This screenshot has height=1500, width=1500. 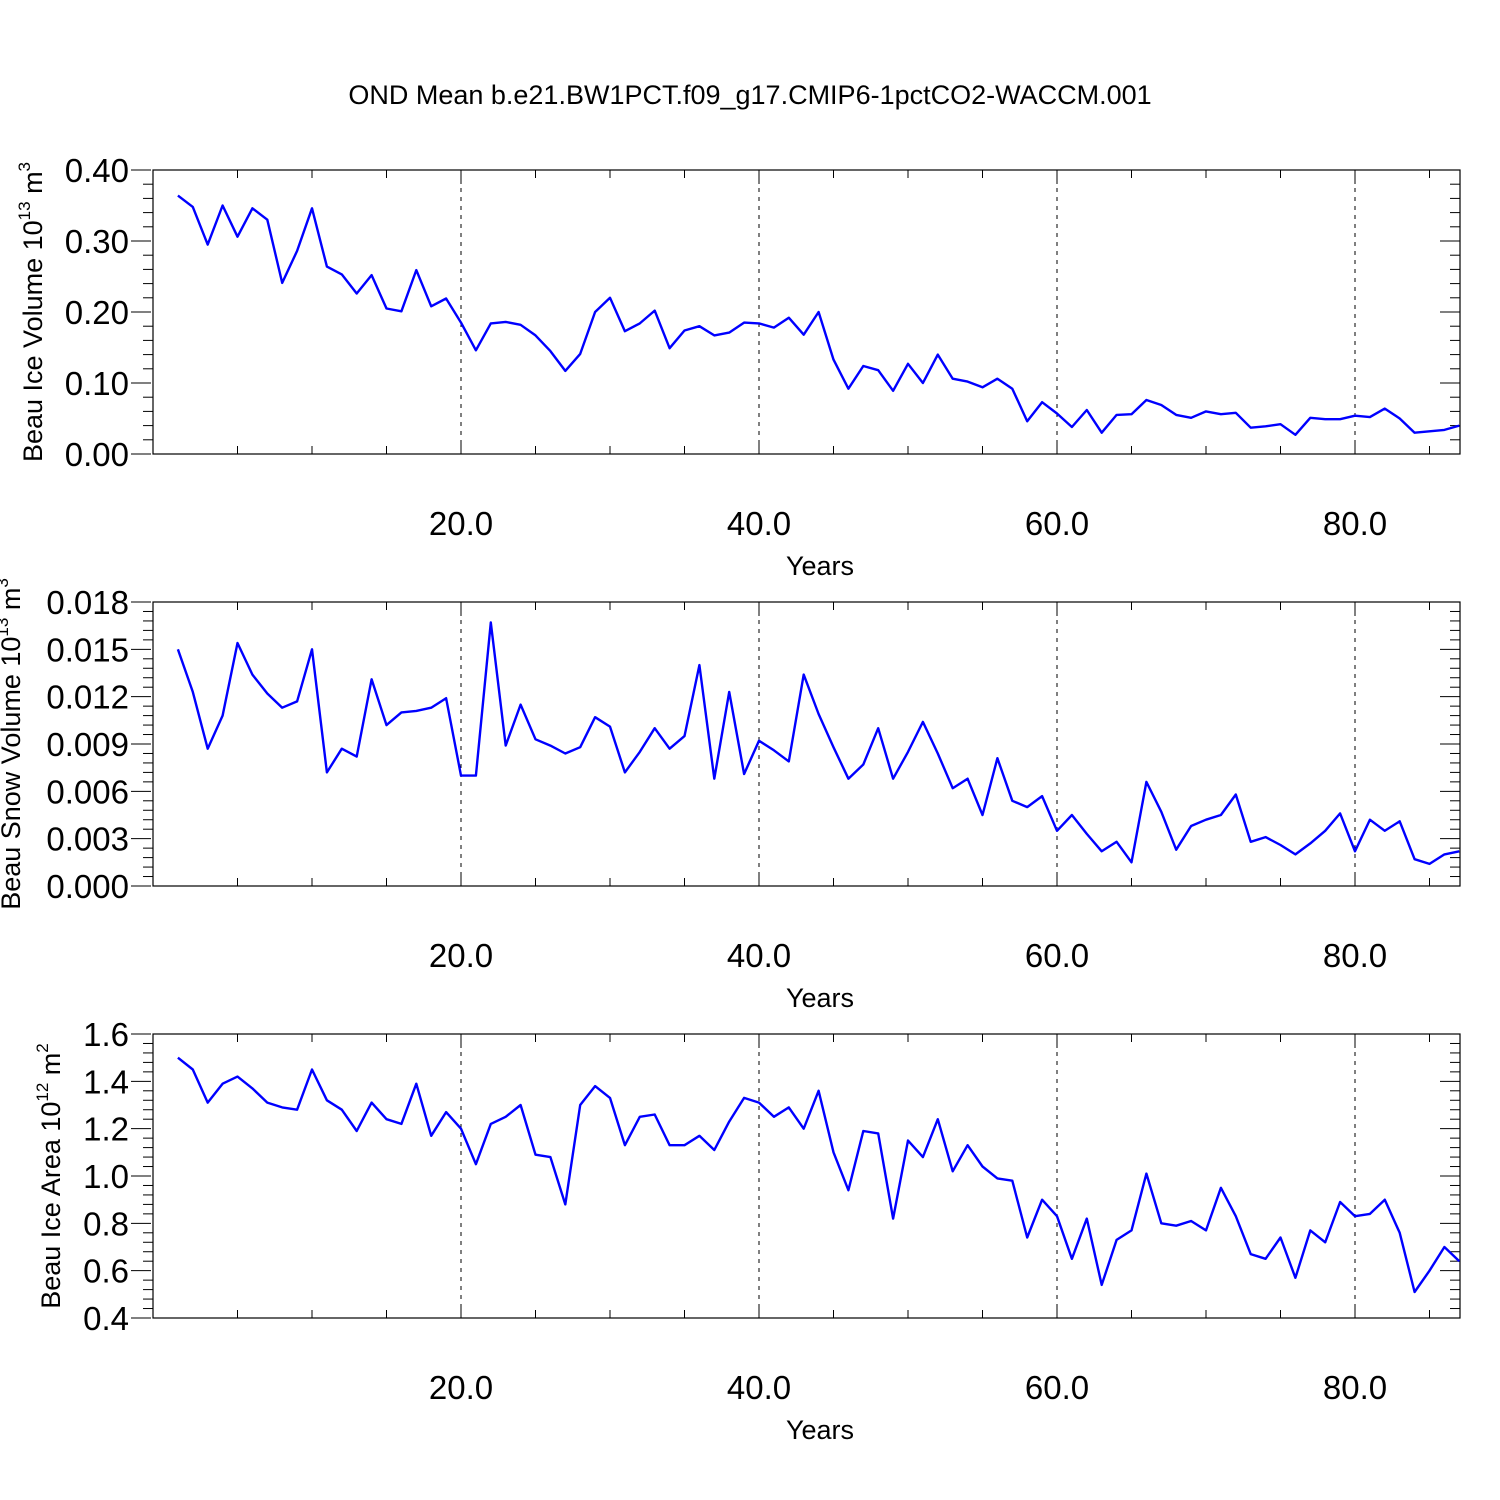 What do you see at coordinates (106, 1081) in the screenshot?
I see `y-tick-label: 1.4` at bounding box center [106, 1081].